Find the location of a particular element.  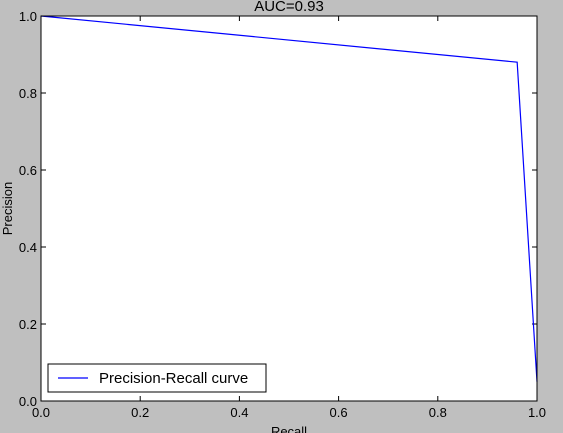

x-tick-label: 0.0 is located at coordinates (41, 412).